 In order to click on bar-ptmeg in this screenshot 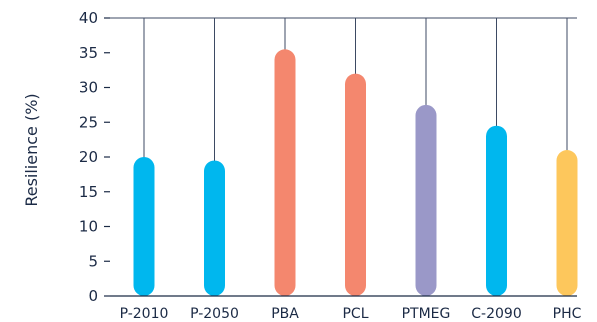, I will do `click(426, 200)`.